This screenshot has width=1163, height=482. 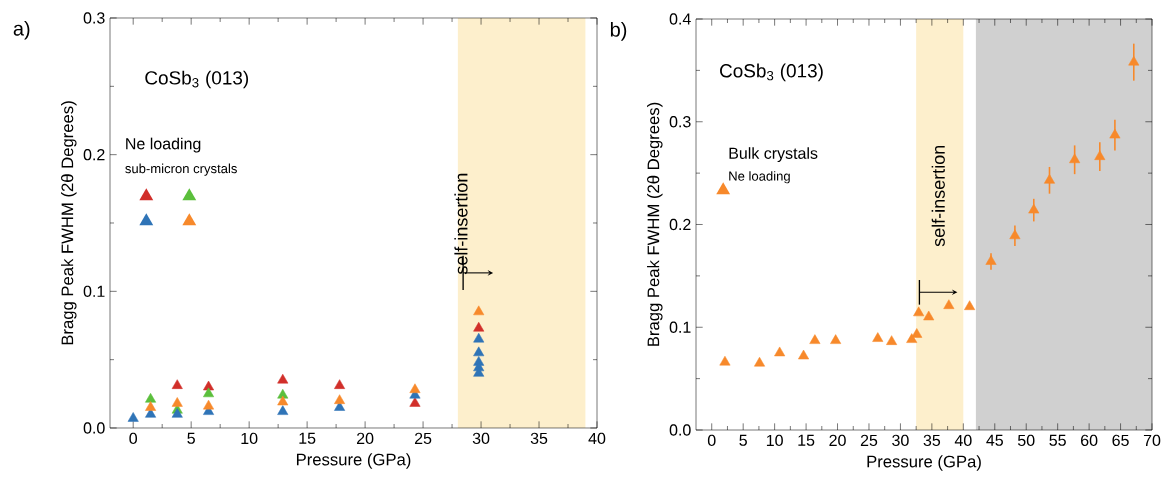 What do you see at coordinates (21, 30) in the screenshot?
I see `text: a)` at bounding box center [21, 30].